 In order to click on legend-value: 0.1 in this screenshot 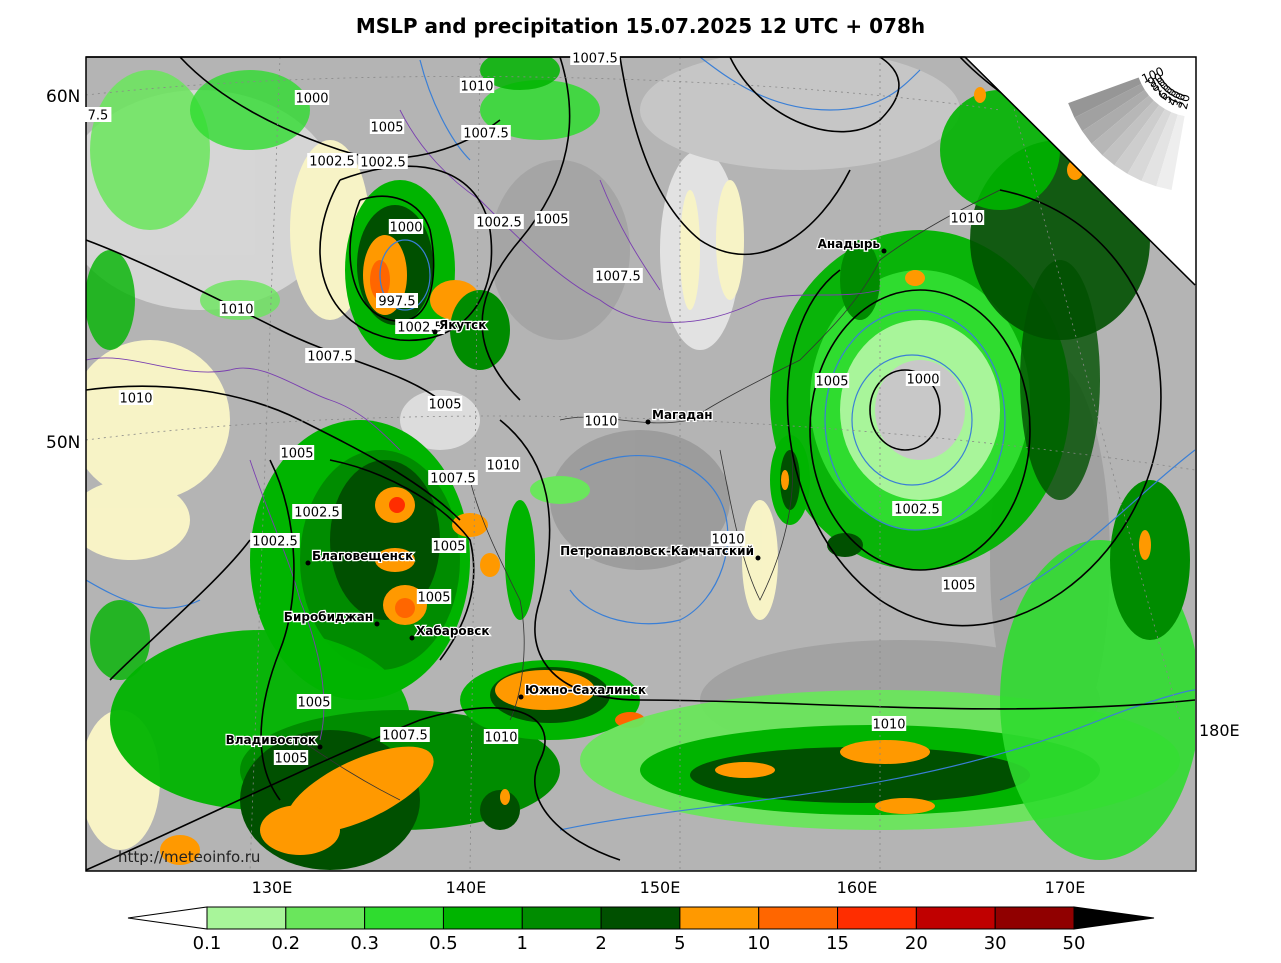, I will do `click(207, 943)`.